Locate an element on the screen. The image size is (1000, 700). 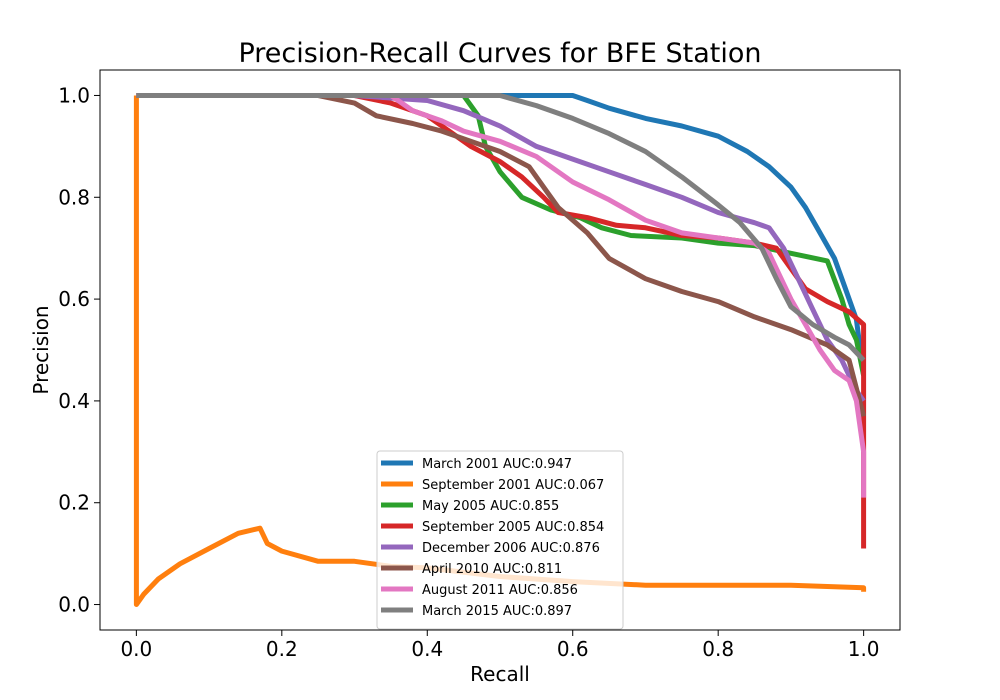
x-axis-label: Recall is located at coordinates (500, 674).